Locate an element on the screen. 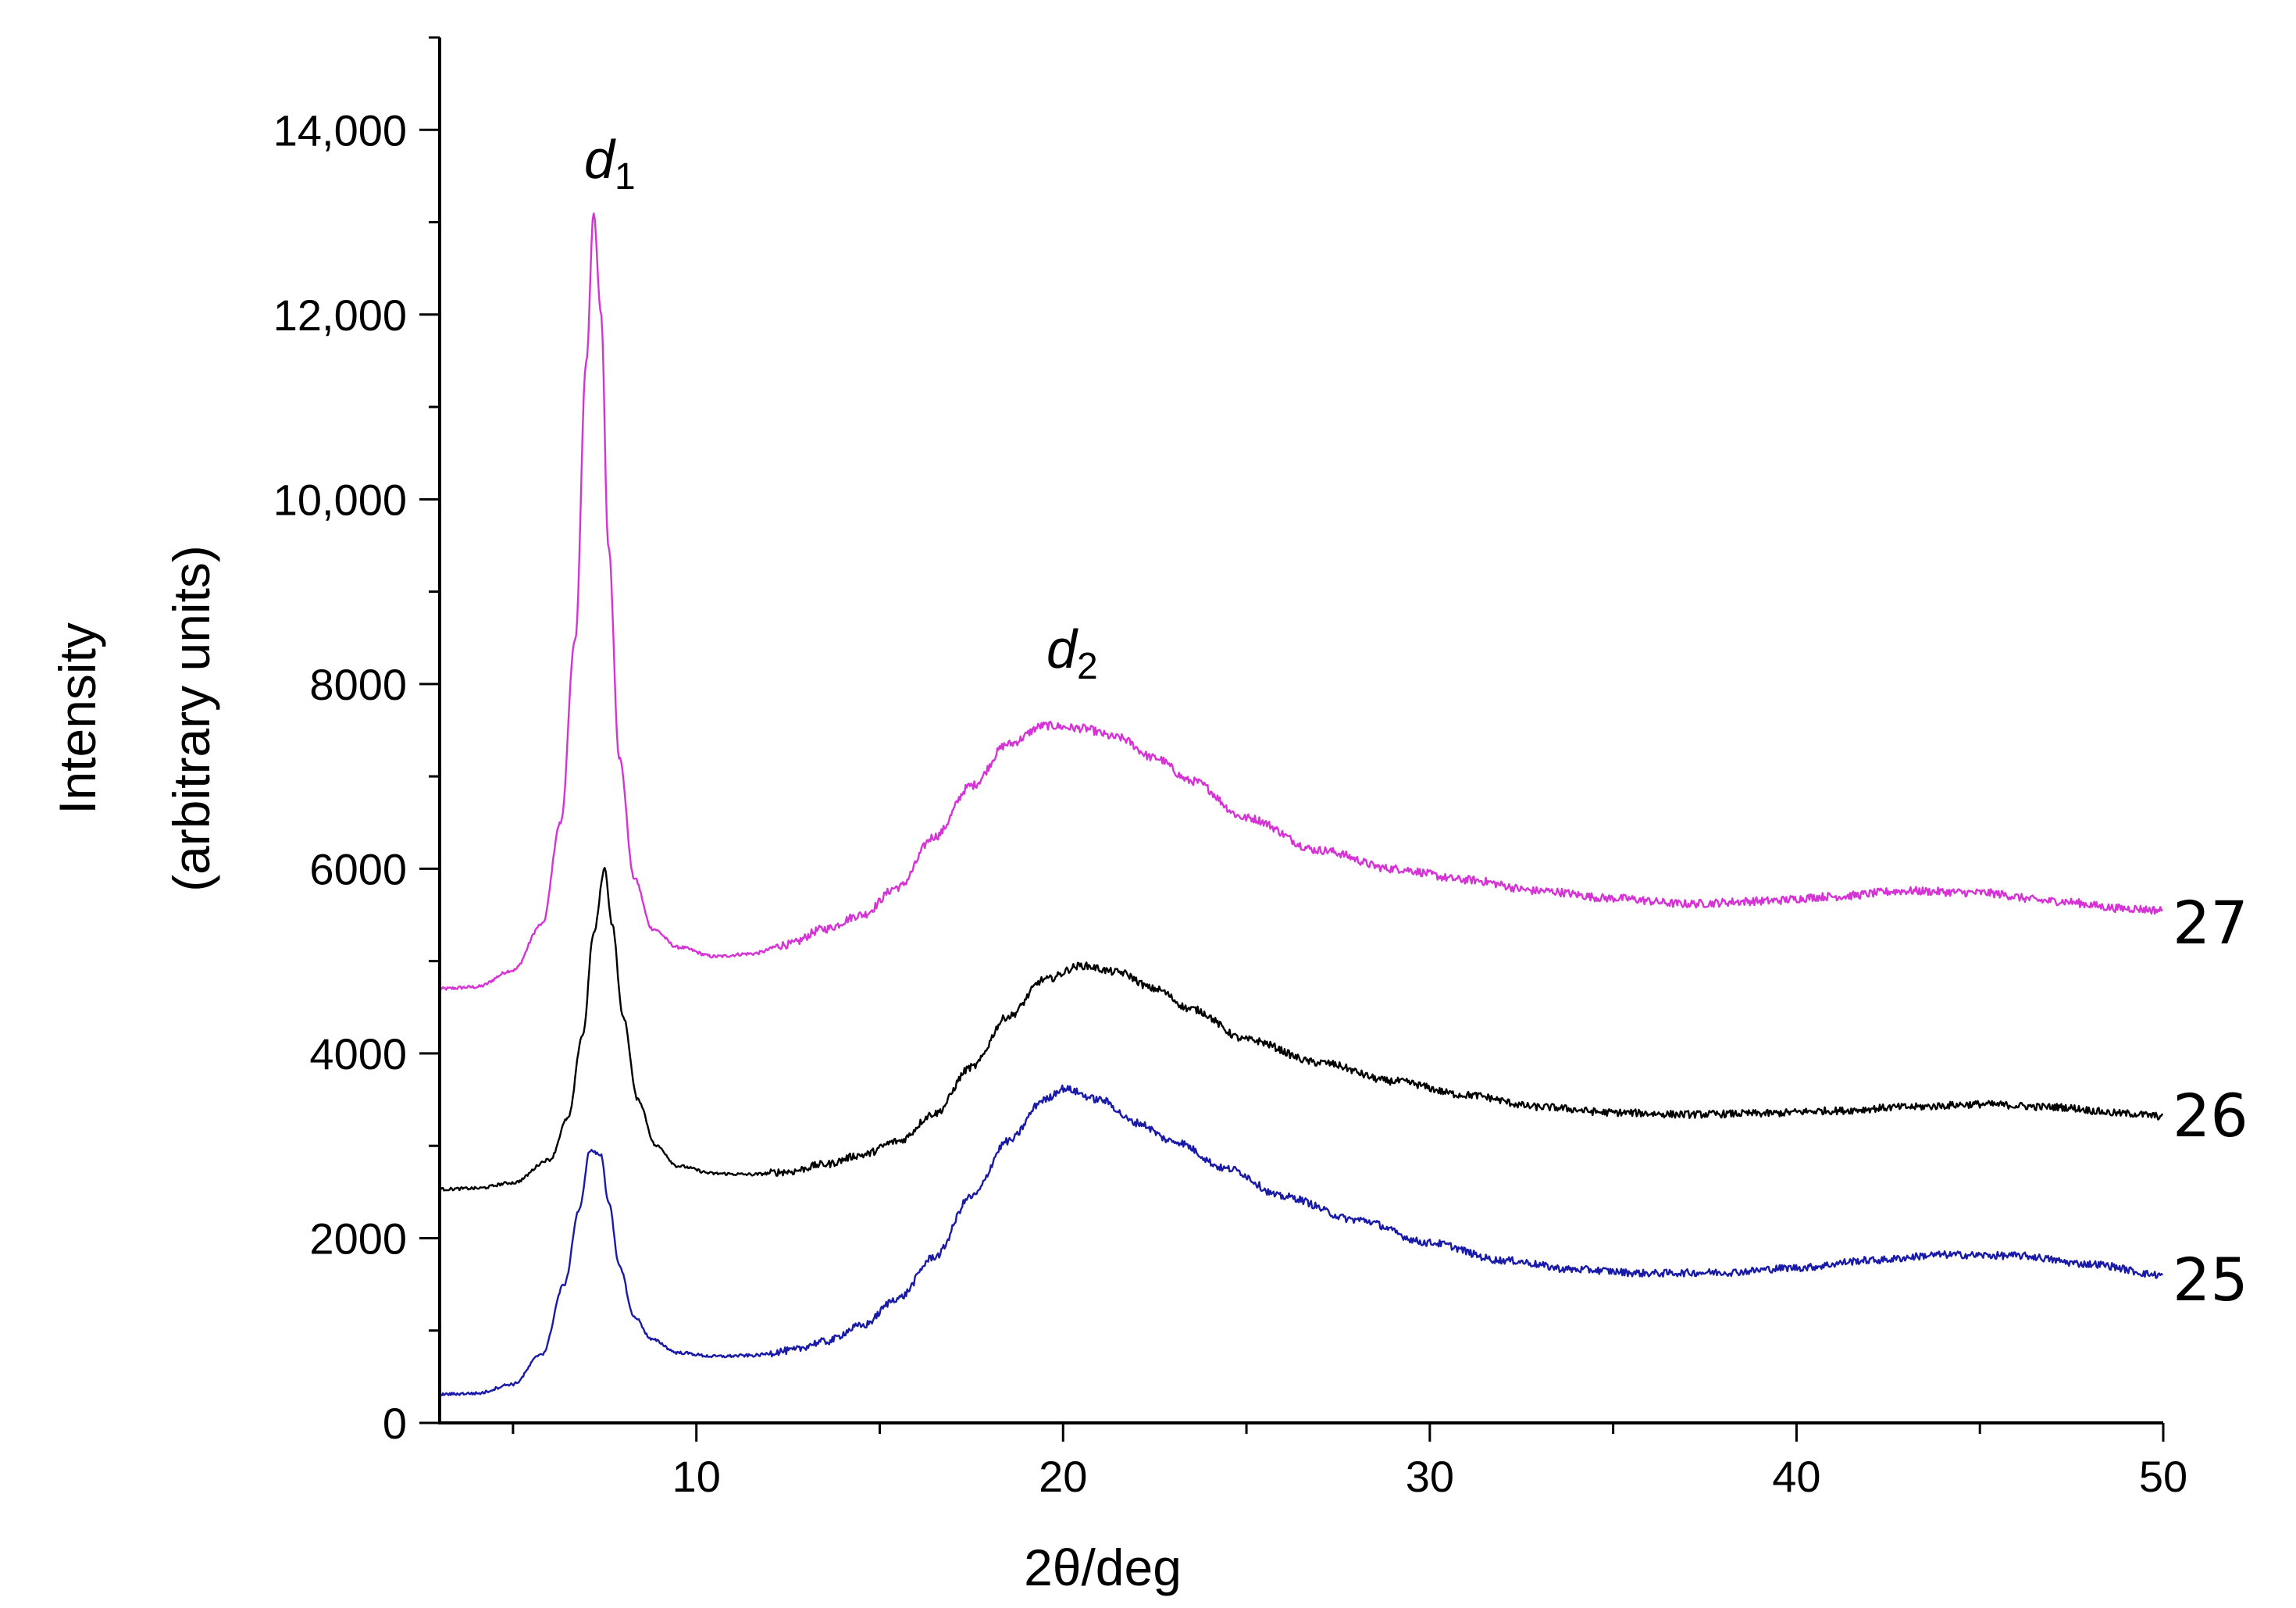 The image size is (2296, 1608). x-tick-label: 20 is located at coordinates (1063, 1476).